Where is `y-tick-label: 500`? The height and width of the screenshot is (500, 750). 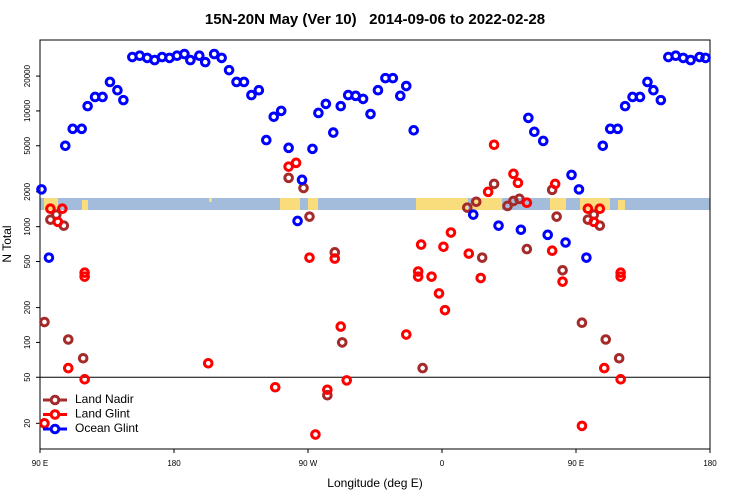 y-tick-label: 500 is located at coordinates (27, 261).